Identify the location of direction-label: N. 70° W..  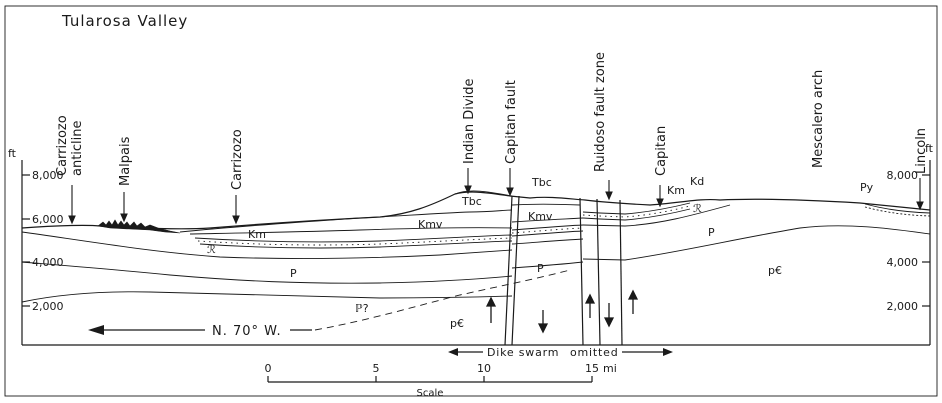
(247, 331).